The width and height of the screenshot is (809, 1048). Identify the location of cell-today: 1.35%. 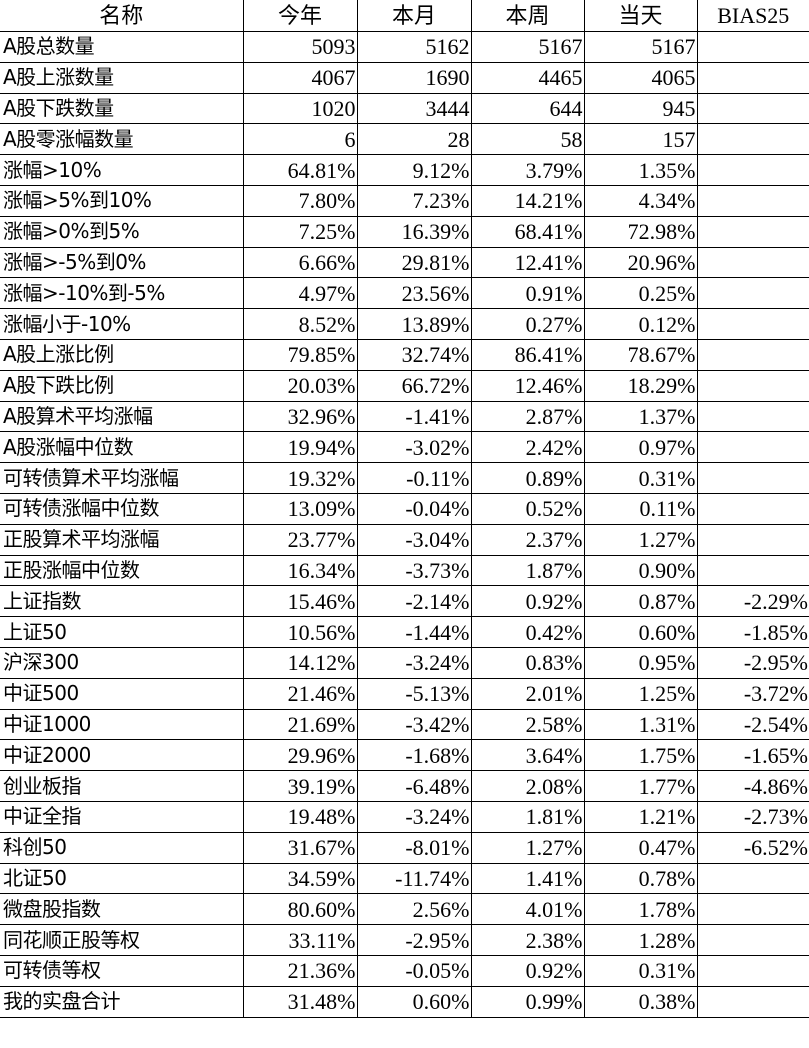
(640, 170).